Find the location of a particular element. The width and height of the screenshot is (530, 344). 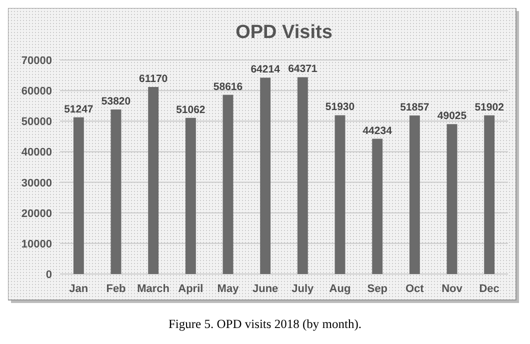

data-label: 49025 is located at coordinates (452, 116).